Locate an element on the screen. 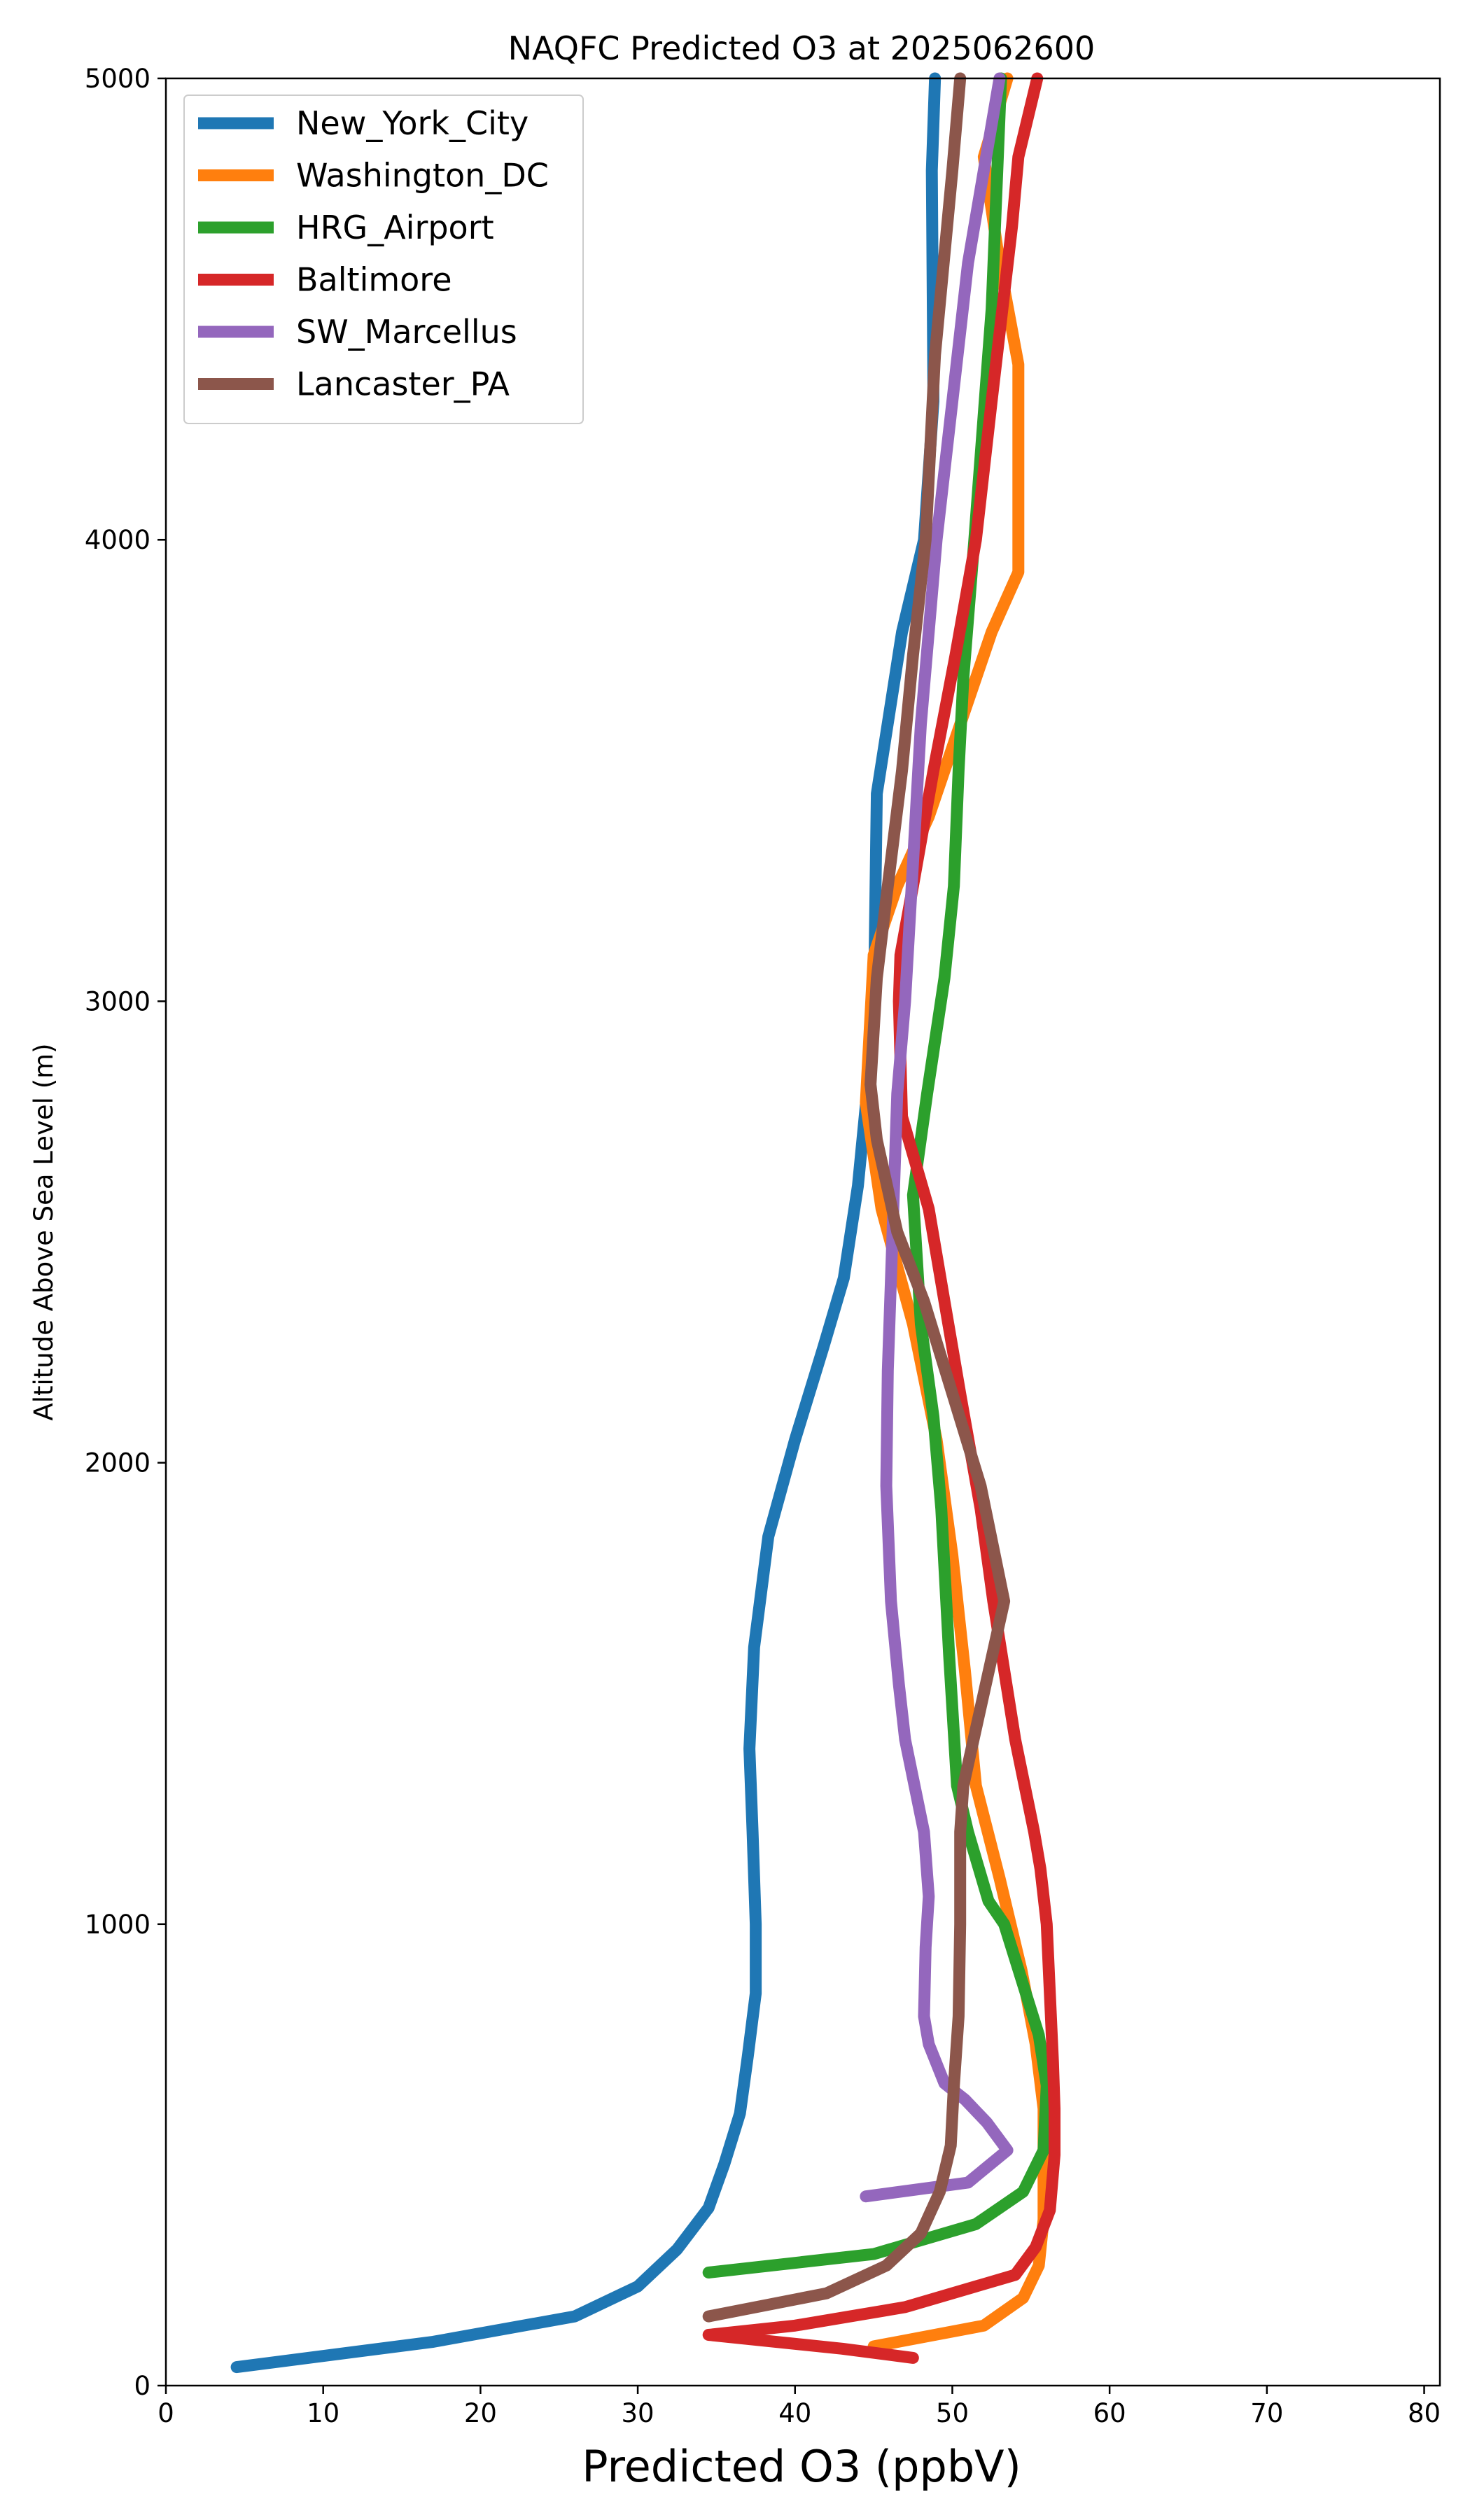  x-tick-label: 40 is located at coordinates (794, 2413).